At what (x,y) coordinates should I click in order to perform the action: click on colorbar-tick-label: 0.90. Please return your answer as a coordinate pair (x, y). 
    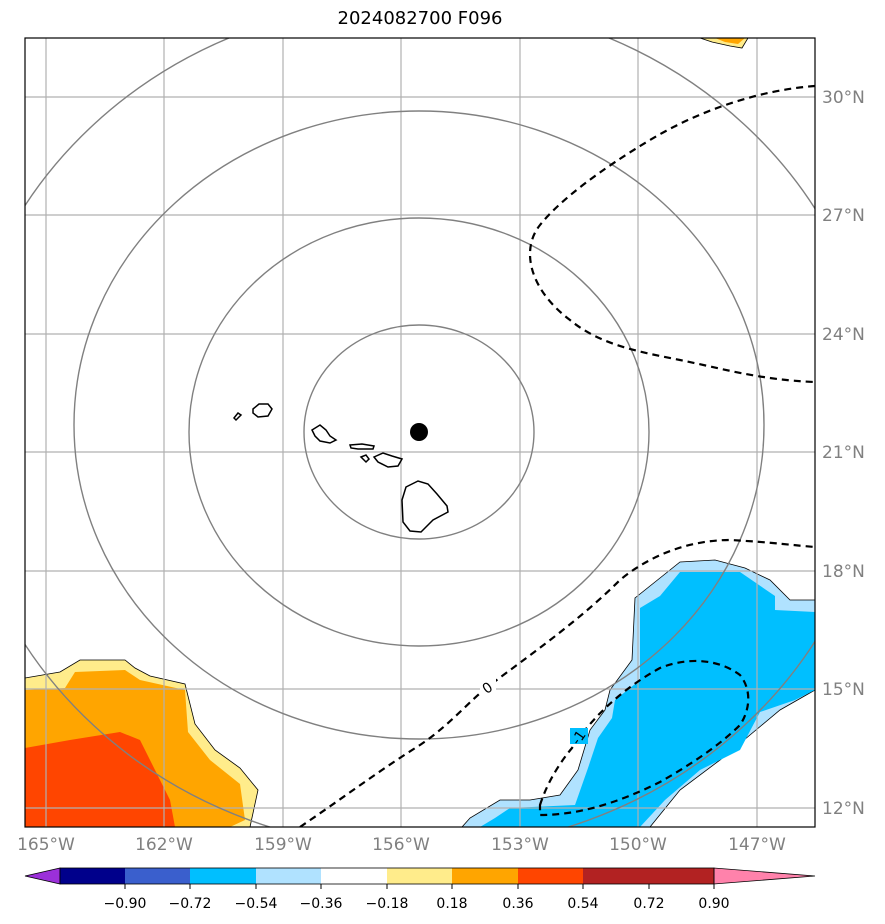
    Looking at the image, I should click on (713, 904).